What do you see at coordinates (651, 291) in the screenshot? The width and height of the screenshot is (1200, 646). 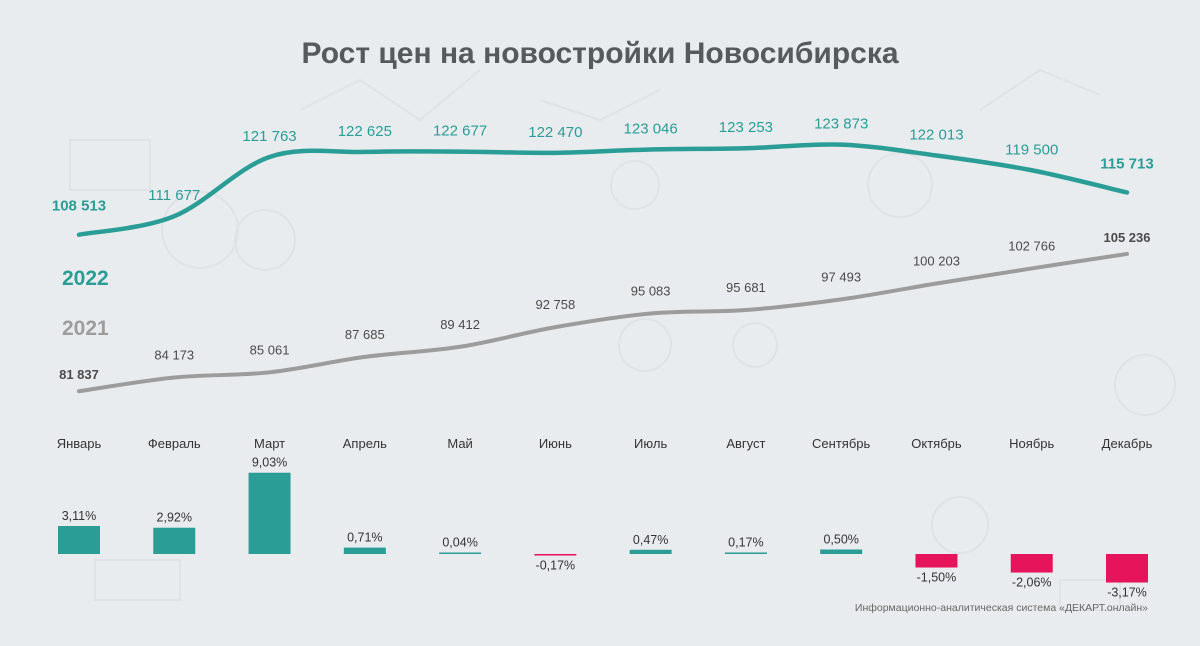 I see `value-label-2021: 95 083` at bounding box center [651, 291].